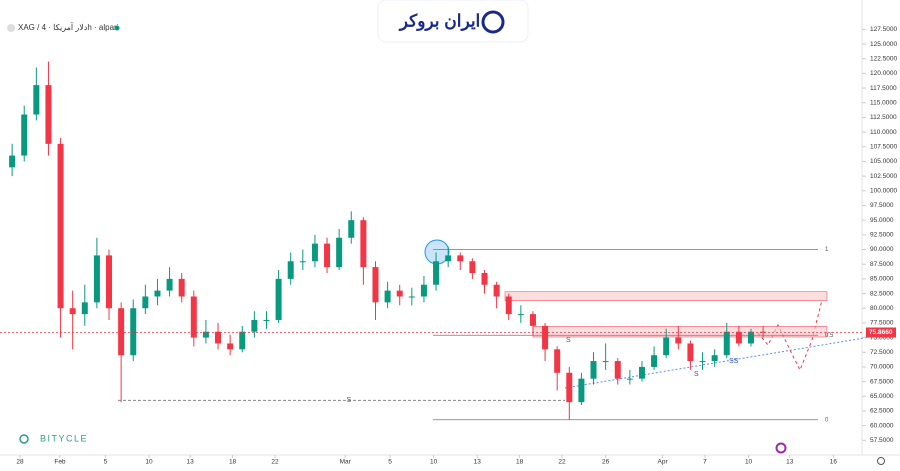 The height and width of the screenshot is (471, 900). What do you see at coordinates (882, 220) in the screenshot?
I see `y-tick-label: 95.0000` at bounding box center [882, 220].